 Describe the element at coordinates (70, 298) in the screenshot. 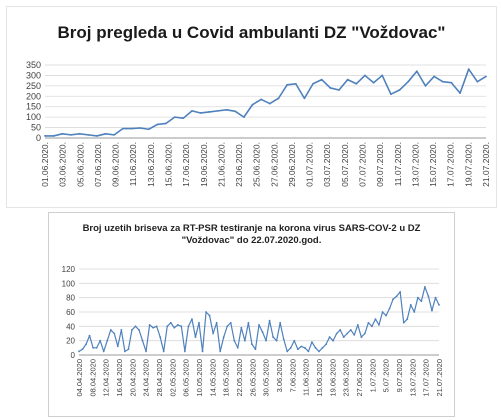

I see `bottom-chart-ytick-label: 80` at that location.